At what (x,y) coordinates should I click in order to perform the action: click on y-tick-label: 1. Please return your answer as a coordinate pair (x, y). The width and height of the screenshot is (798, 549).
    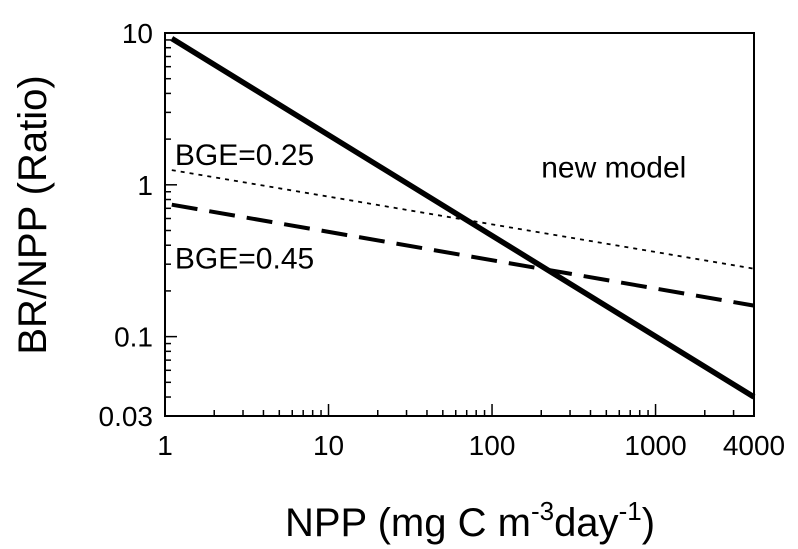
    Looking at the image, I should click on (145, 185).